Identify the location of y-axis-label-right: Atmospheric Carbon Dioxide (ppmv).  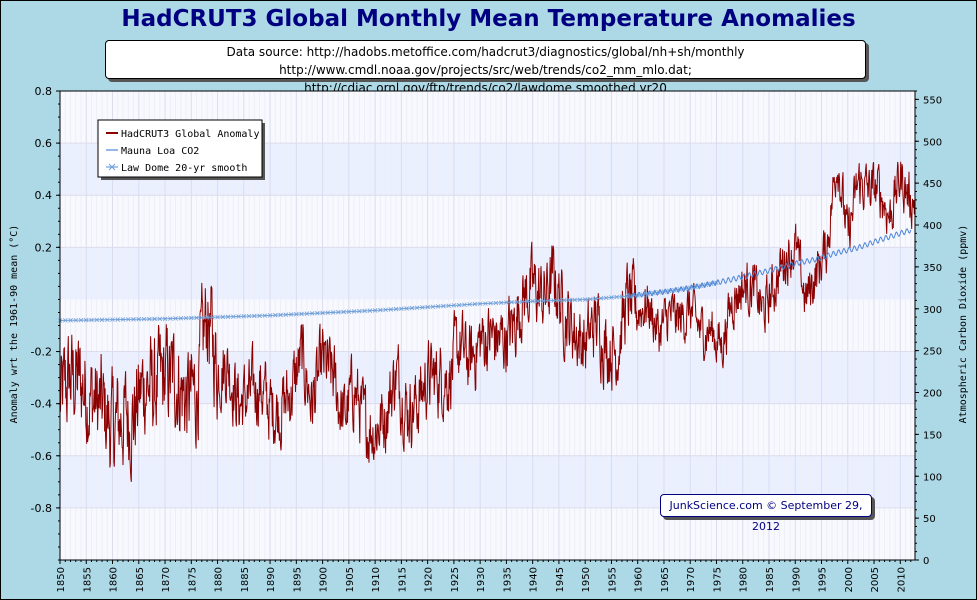
(963, 324).